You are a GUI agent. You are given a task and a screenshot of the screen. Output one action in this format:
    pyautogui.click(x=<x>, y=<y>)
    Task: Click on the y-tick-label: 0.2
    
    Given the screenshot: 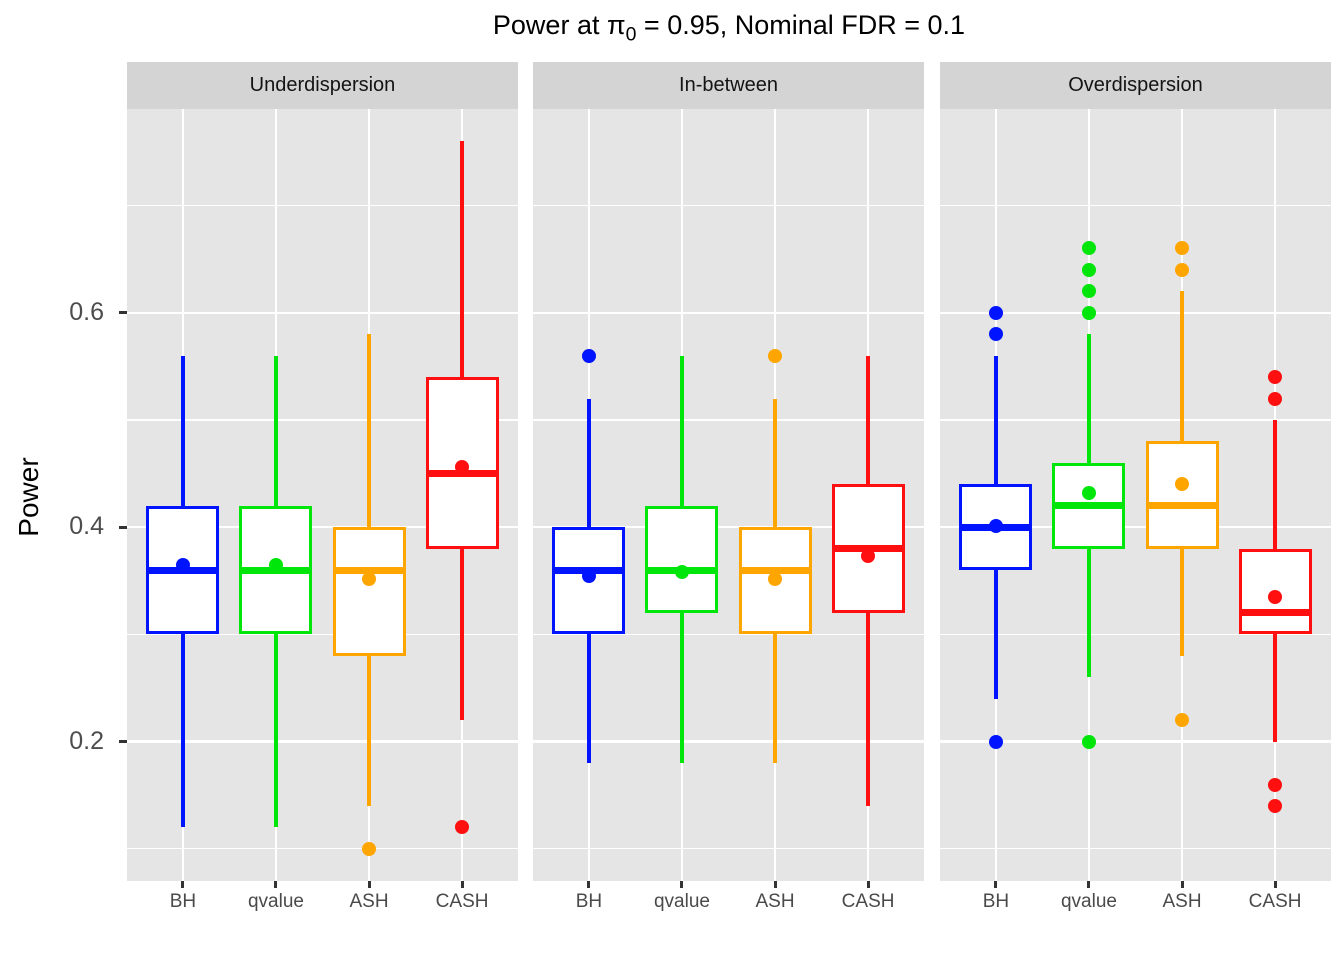 What is the action you would take?
    pyautogui.click(x=86, y=740)
    